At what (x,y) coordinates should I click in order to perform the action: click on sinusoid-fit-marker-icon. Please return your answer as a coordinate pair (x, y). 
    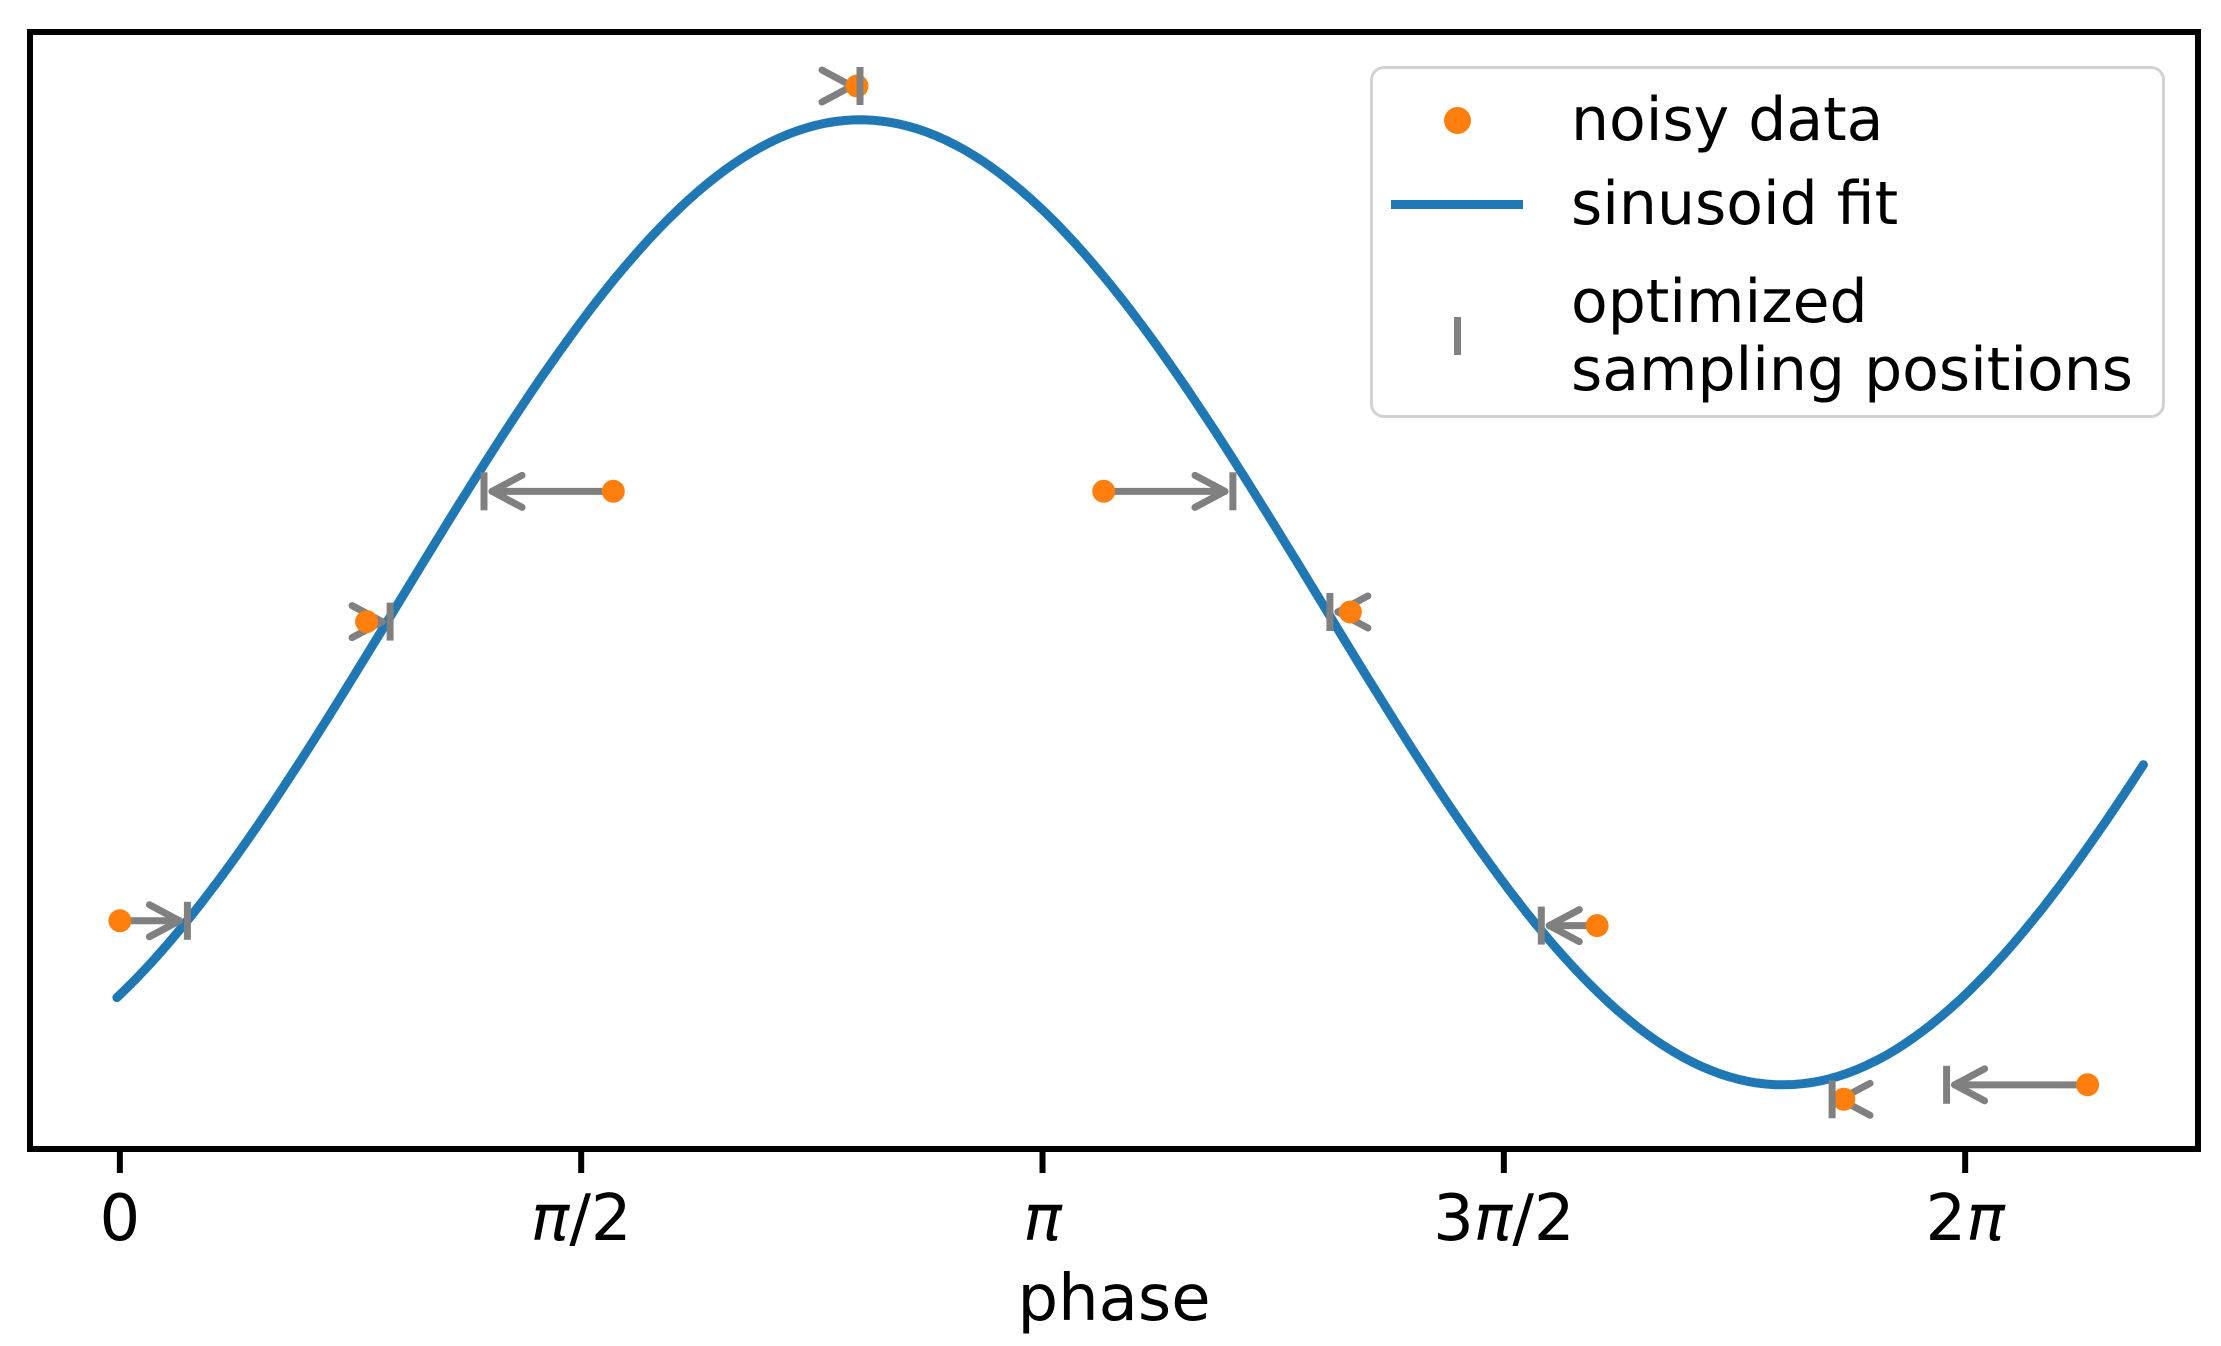
    Looking at the image, I should click on (1457, 204).